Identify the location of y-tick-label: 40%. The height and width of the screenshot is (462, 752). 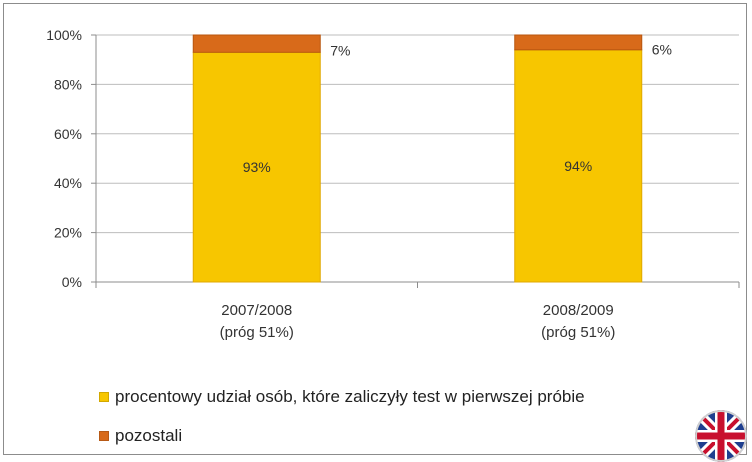
(68, 183).